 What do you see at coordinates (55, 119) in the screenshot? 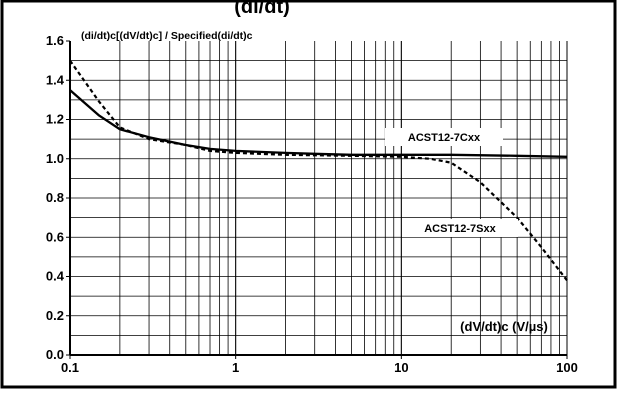
I see `y-tick-label: 1.2` at bounding box center [55, 119].